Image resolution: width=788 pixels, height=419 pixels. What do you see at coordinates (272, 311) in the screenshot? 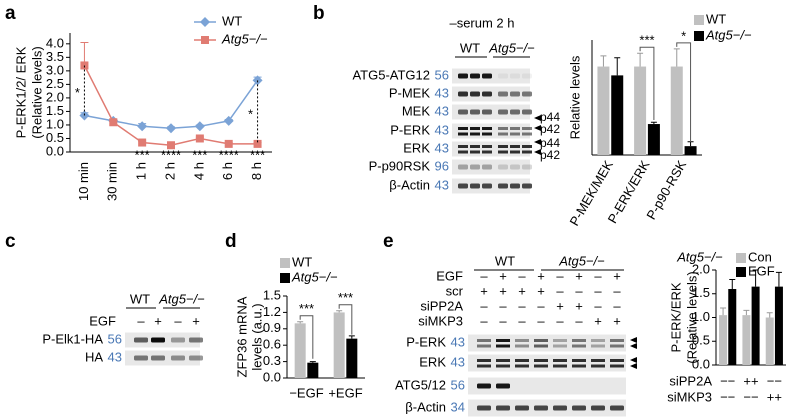
I see `y-tick-label: 1.2` at bounding box center [272, 311].